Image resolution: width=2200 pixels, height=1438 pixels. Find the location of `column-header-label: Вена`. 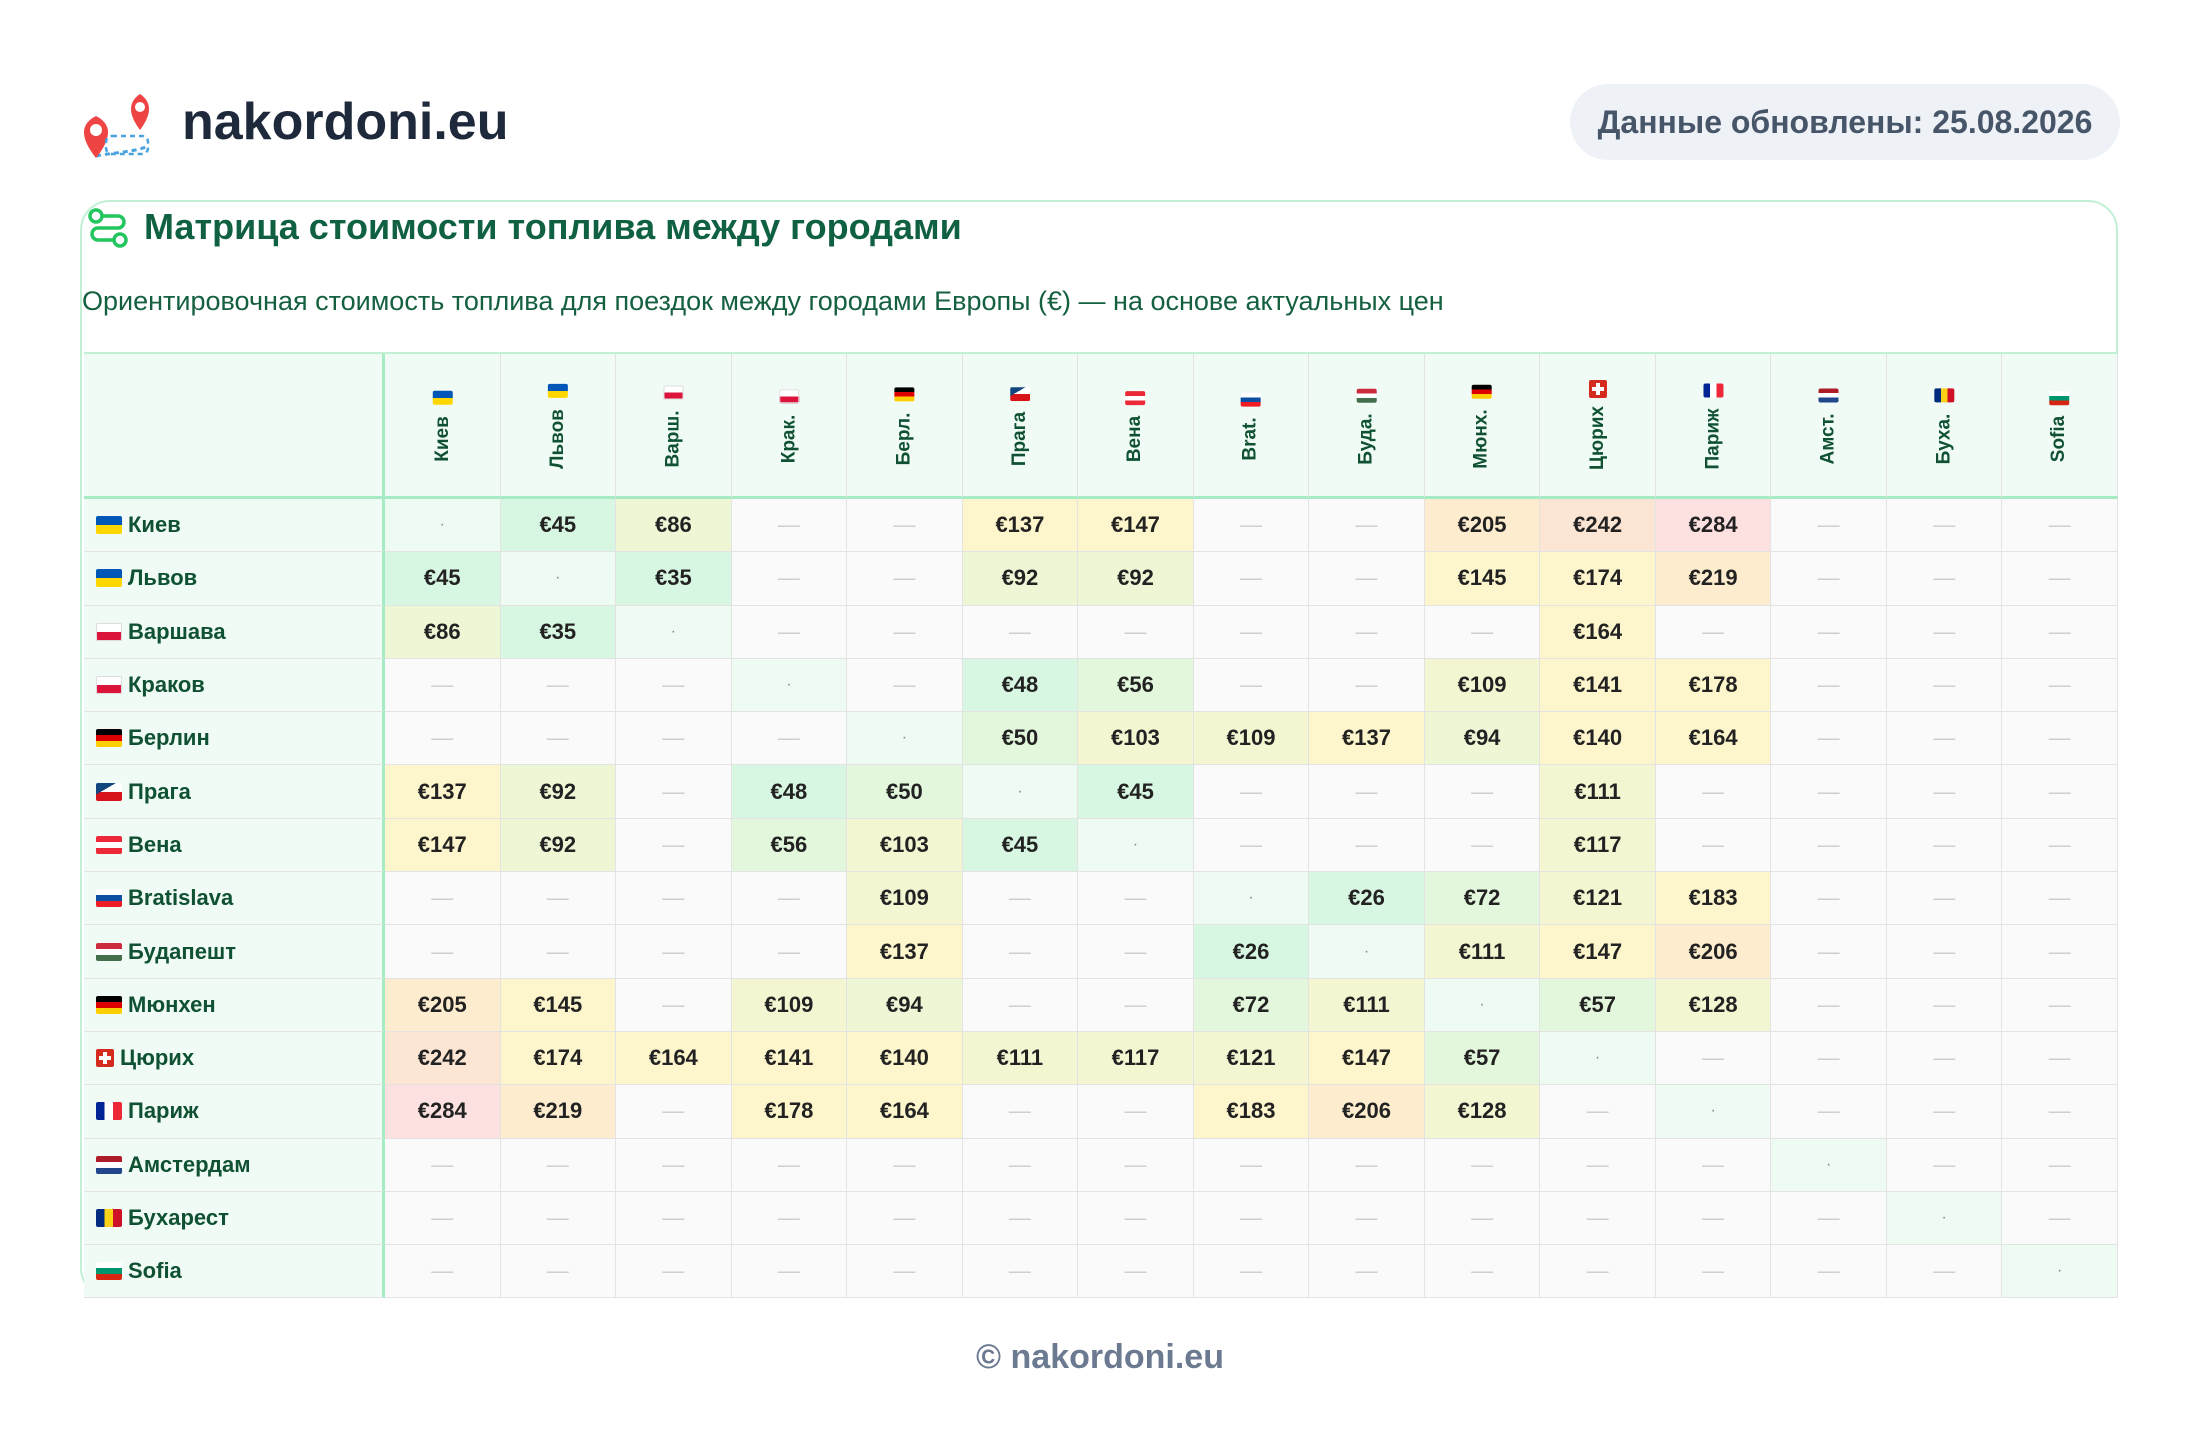

column-header-label: Вена is located at coordinates (1135, 425).